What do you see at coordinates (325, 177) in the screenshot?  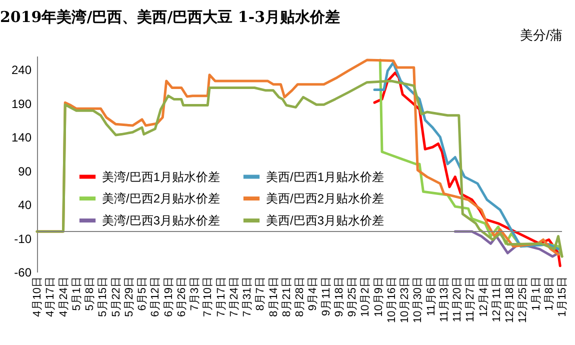 I see `legend-label: 美西/巴西1月贴水价差` at bounding box center [325, 177].